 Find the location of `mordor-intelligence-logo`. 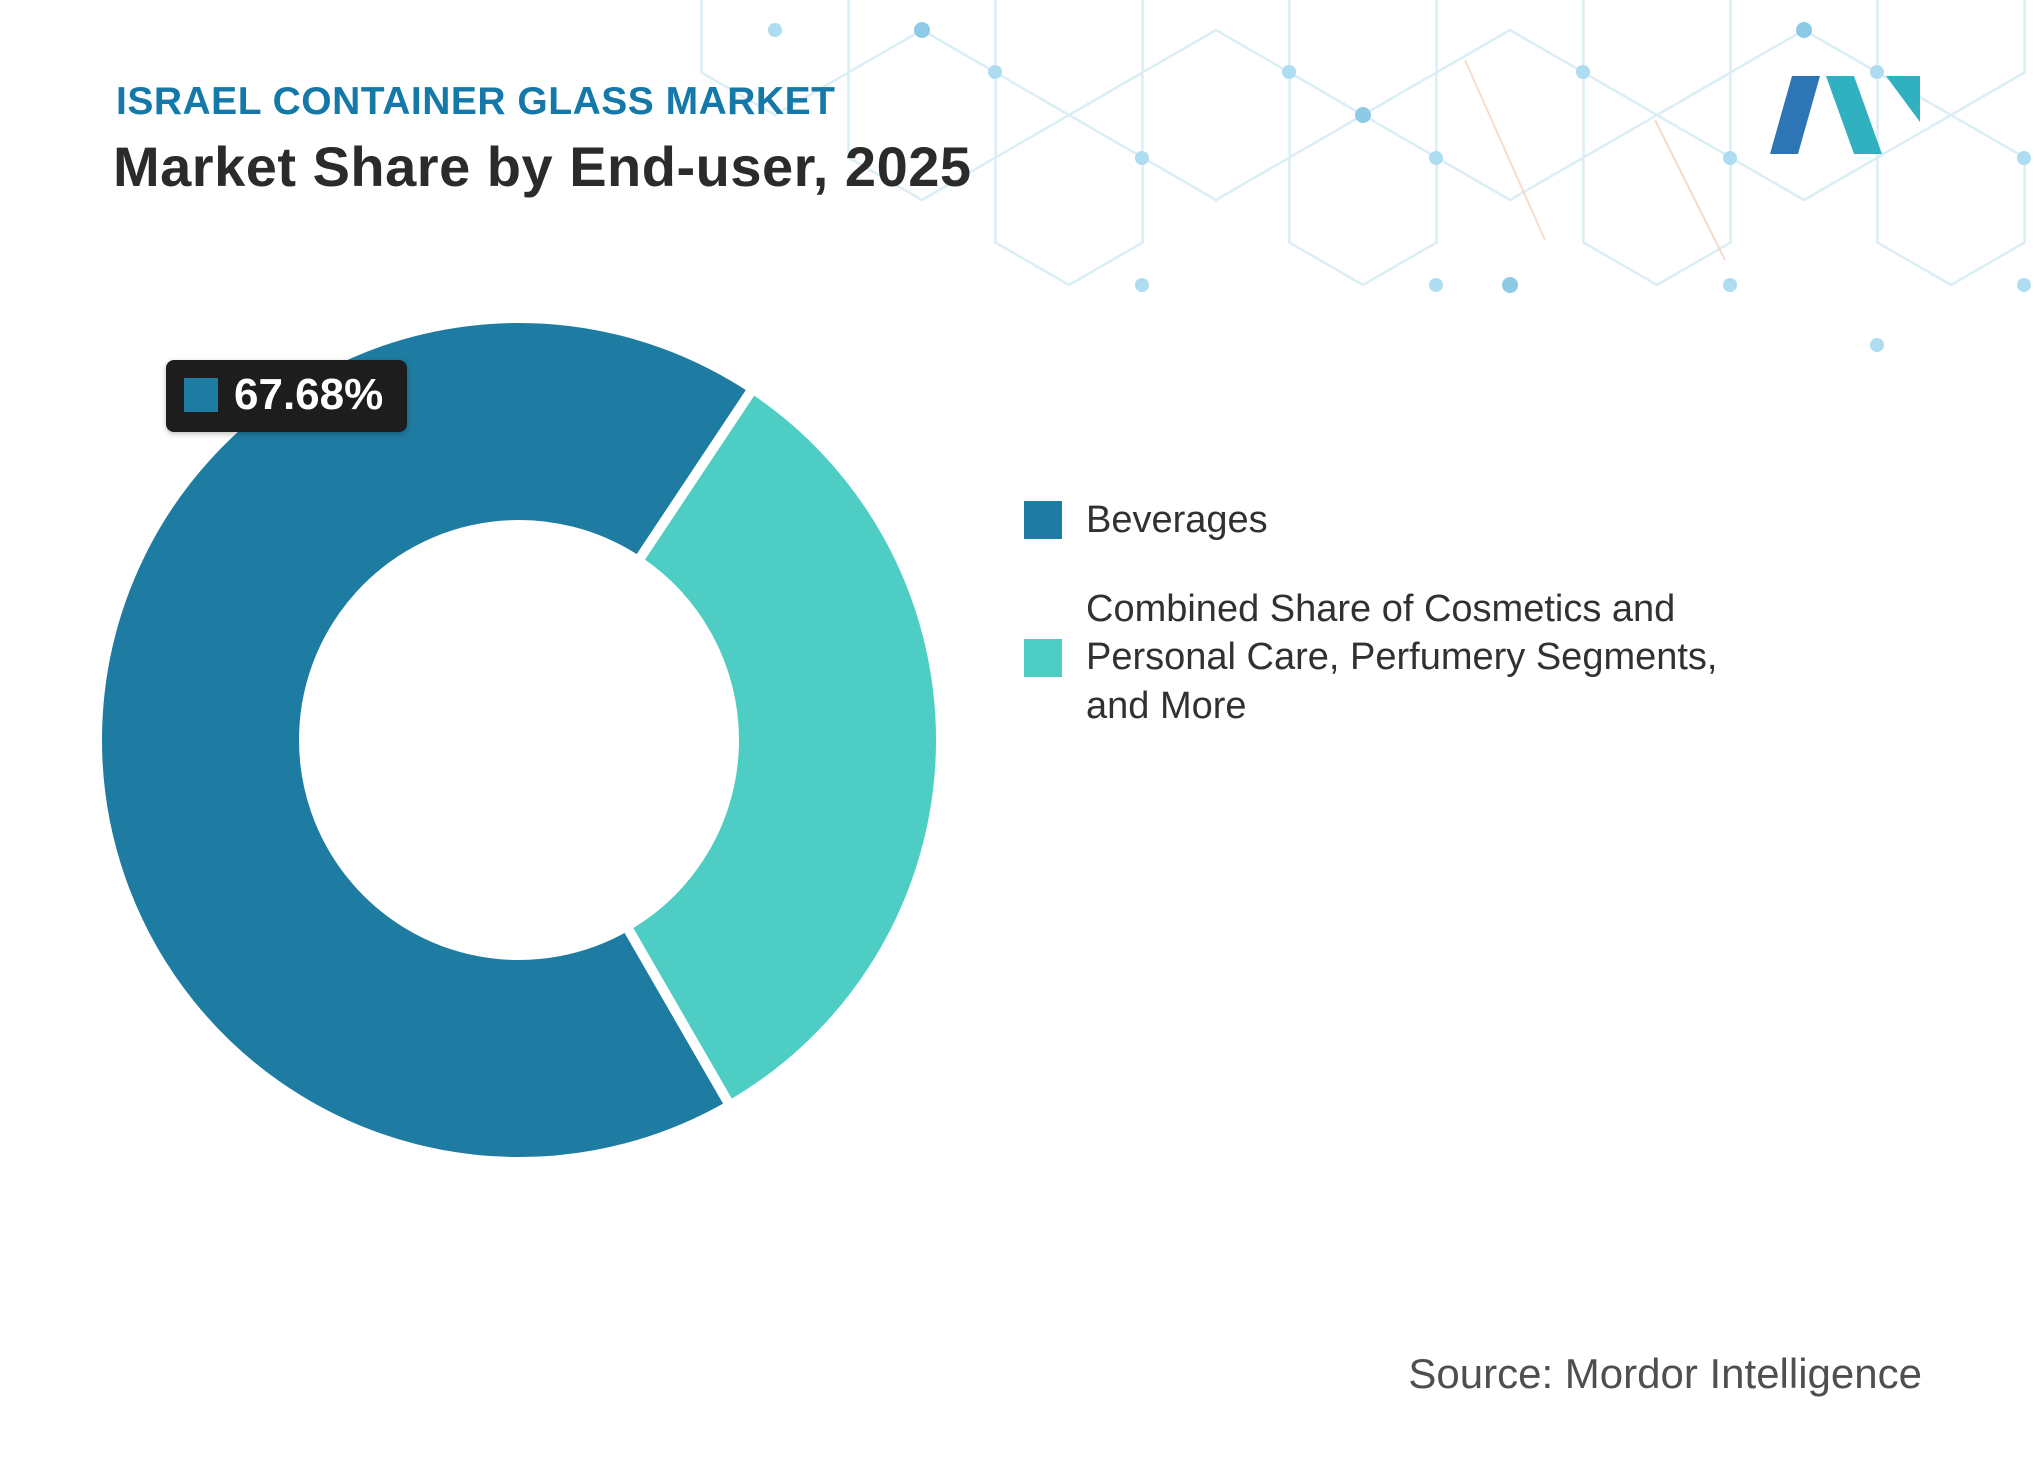

mordor-intelligence-logo is located at coordinates (1845, 115).